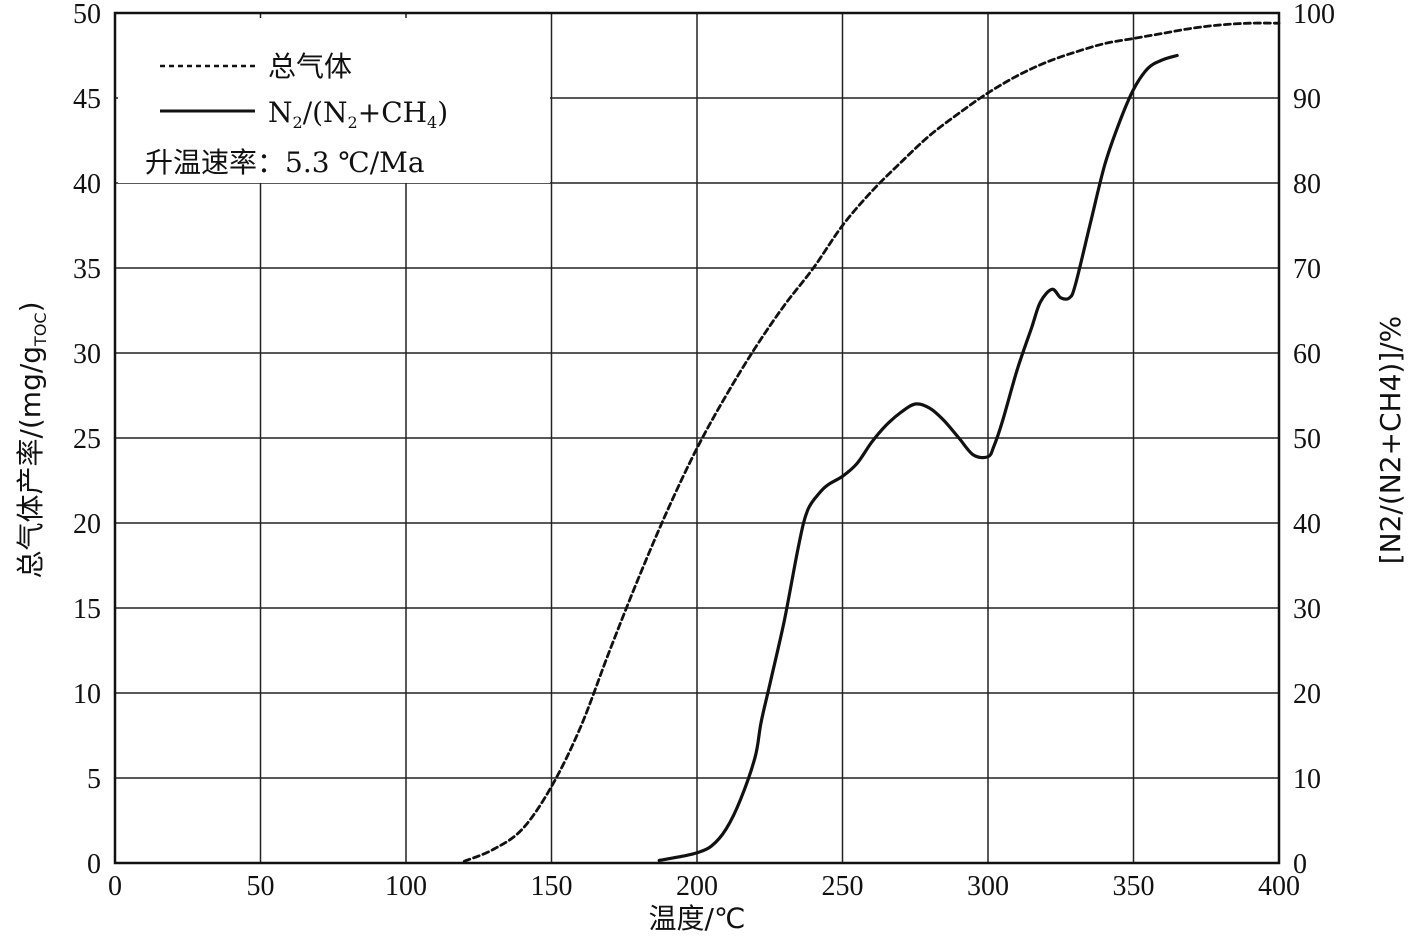 The height and width of the screenshot is (940, 1410). I want to click on x-tick-label: 350, so click(1134, 886).